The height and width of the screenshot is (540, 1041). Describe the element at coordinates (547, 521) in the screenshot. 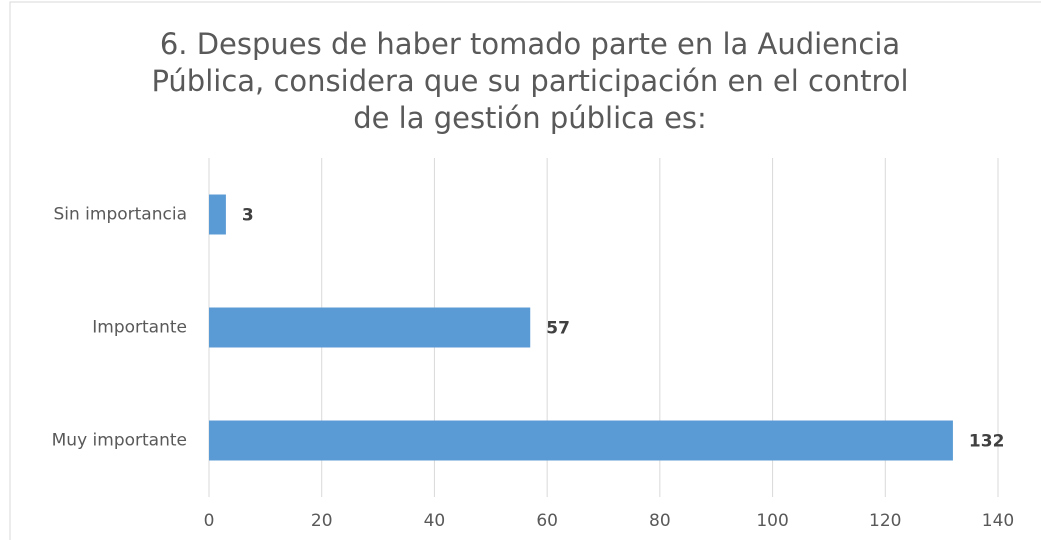

I see `x-tick-label: 60` at that location.